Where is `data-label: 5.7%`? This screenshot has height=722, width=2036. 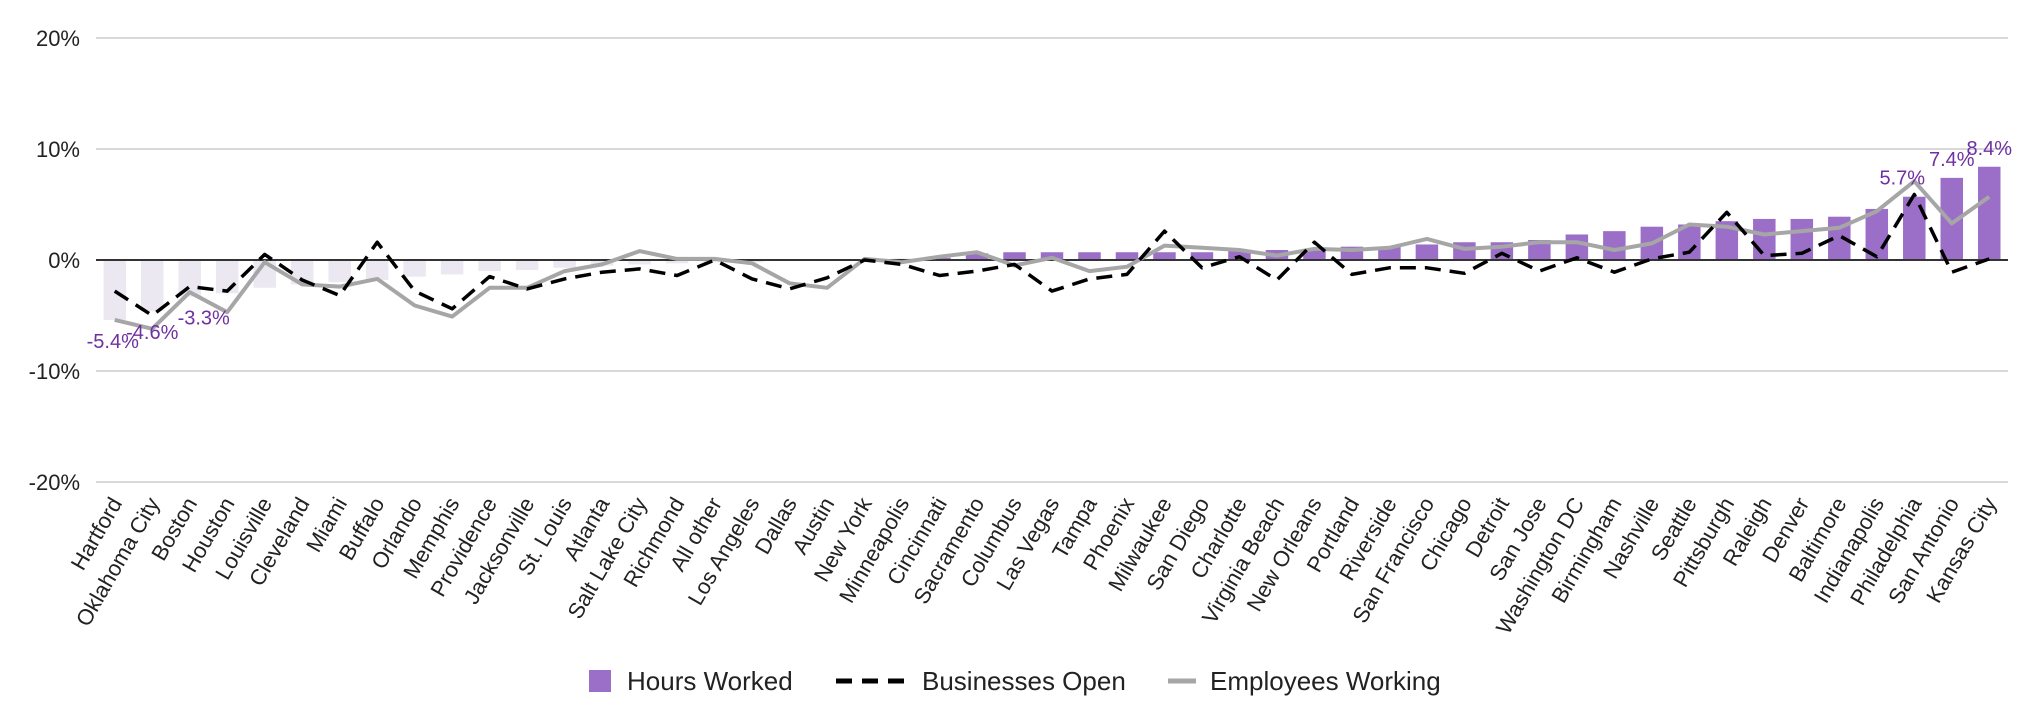
data-label: 5.7% is located at coordinates (1902, 179).